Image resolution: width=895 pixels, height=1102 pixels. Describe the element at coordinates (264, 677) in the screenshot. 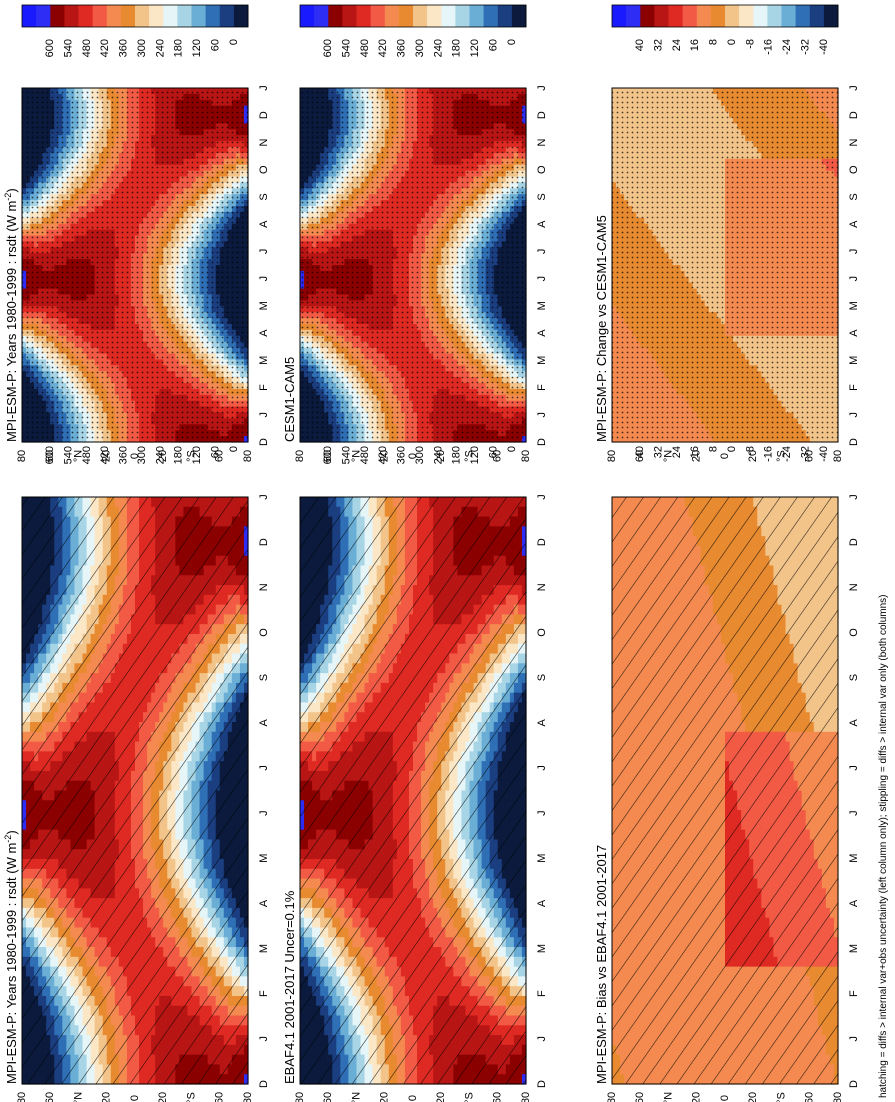

I see `month-tick-label: S` at that location.